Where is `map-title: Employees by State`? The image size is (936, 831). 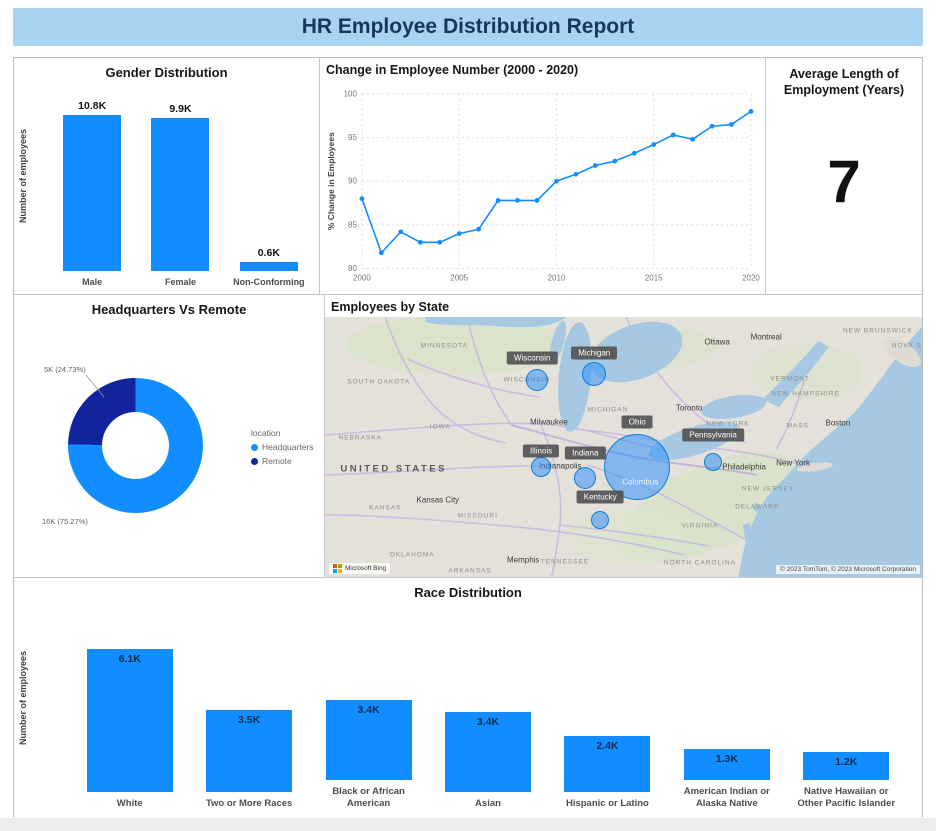
map-title: Employees by State is located at coordinates (390, 307).